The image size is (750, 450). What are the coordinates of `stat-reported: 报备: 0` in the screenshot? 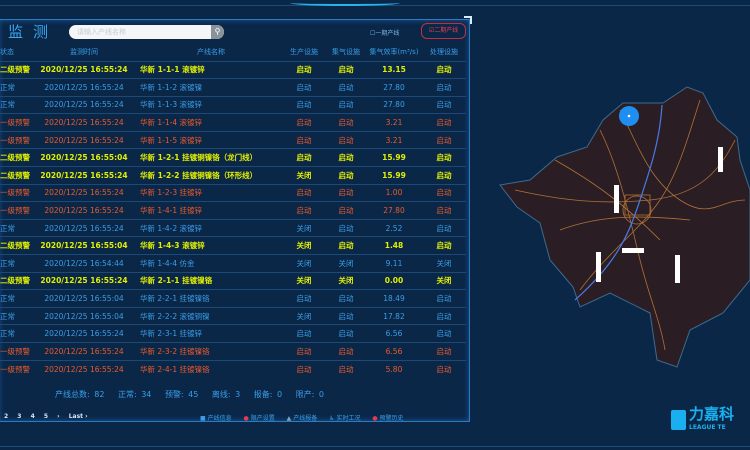 It's located at (268, 394).